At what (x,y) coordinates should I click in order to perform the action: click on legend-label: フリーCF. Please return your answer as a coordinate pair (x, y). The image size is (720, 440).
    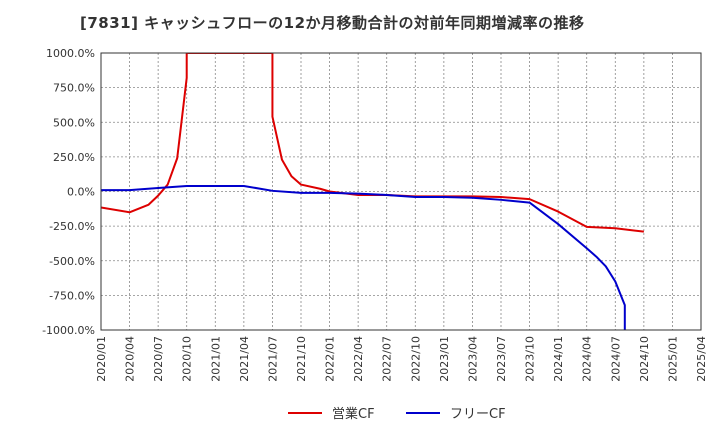
    Looking at the image, I should click on (478, 414).